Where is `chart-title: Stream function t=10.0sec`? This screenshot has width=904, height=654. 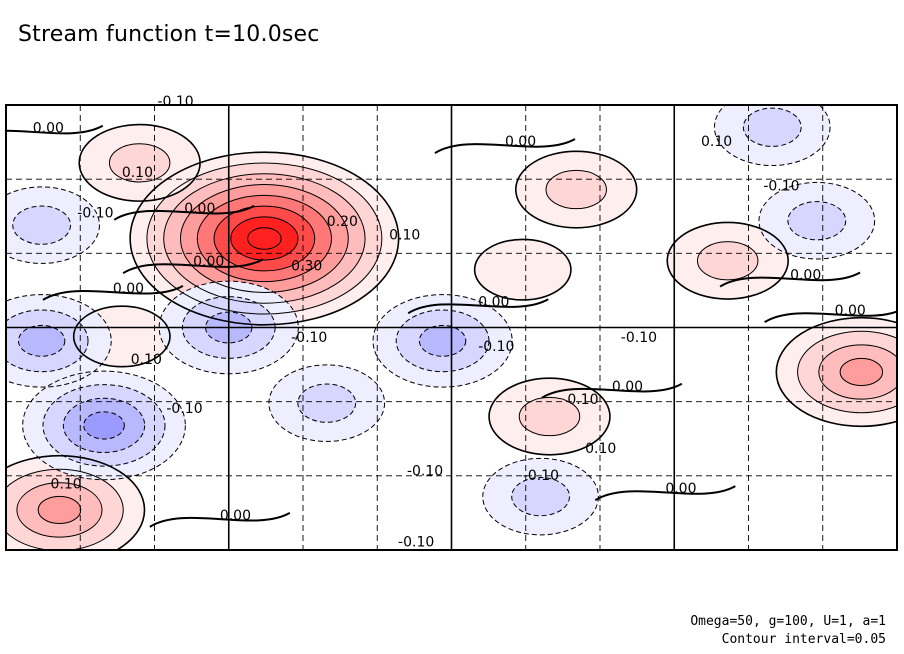 chart-title: Stream function t=10.0sec is located at coordinates (169, 34).